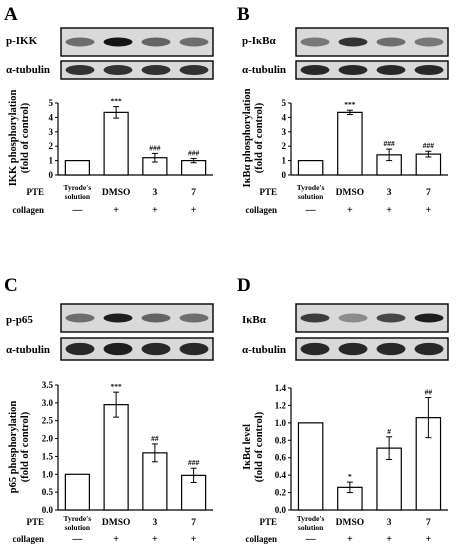 The height and width of the screenshot is (550, 466). What do you see at coordinates (281, 388) in the screenshot?
I see `y-tick-label: 1.4` at bounding box center [281, 388].